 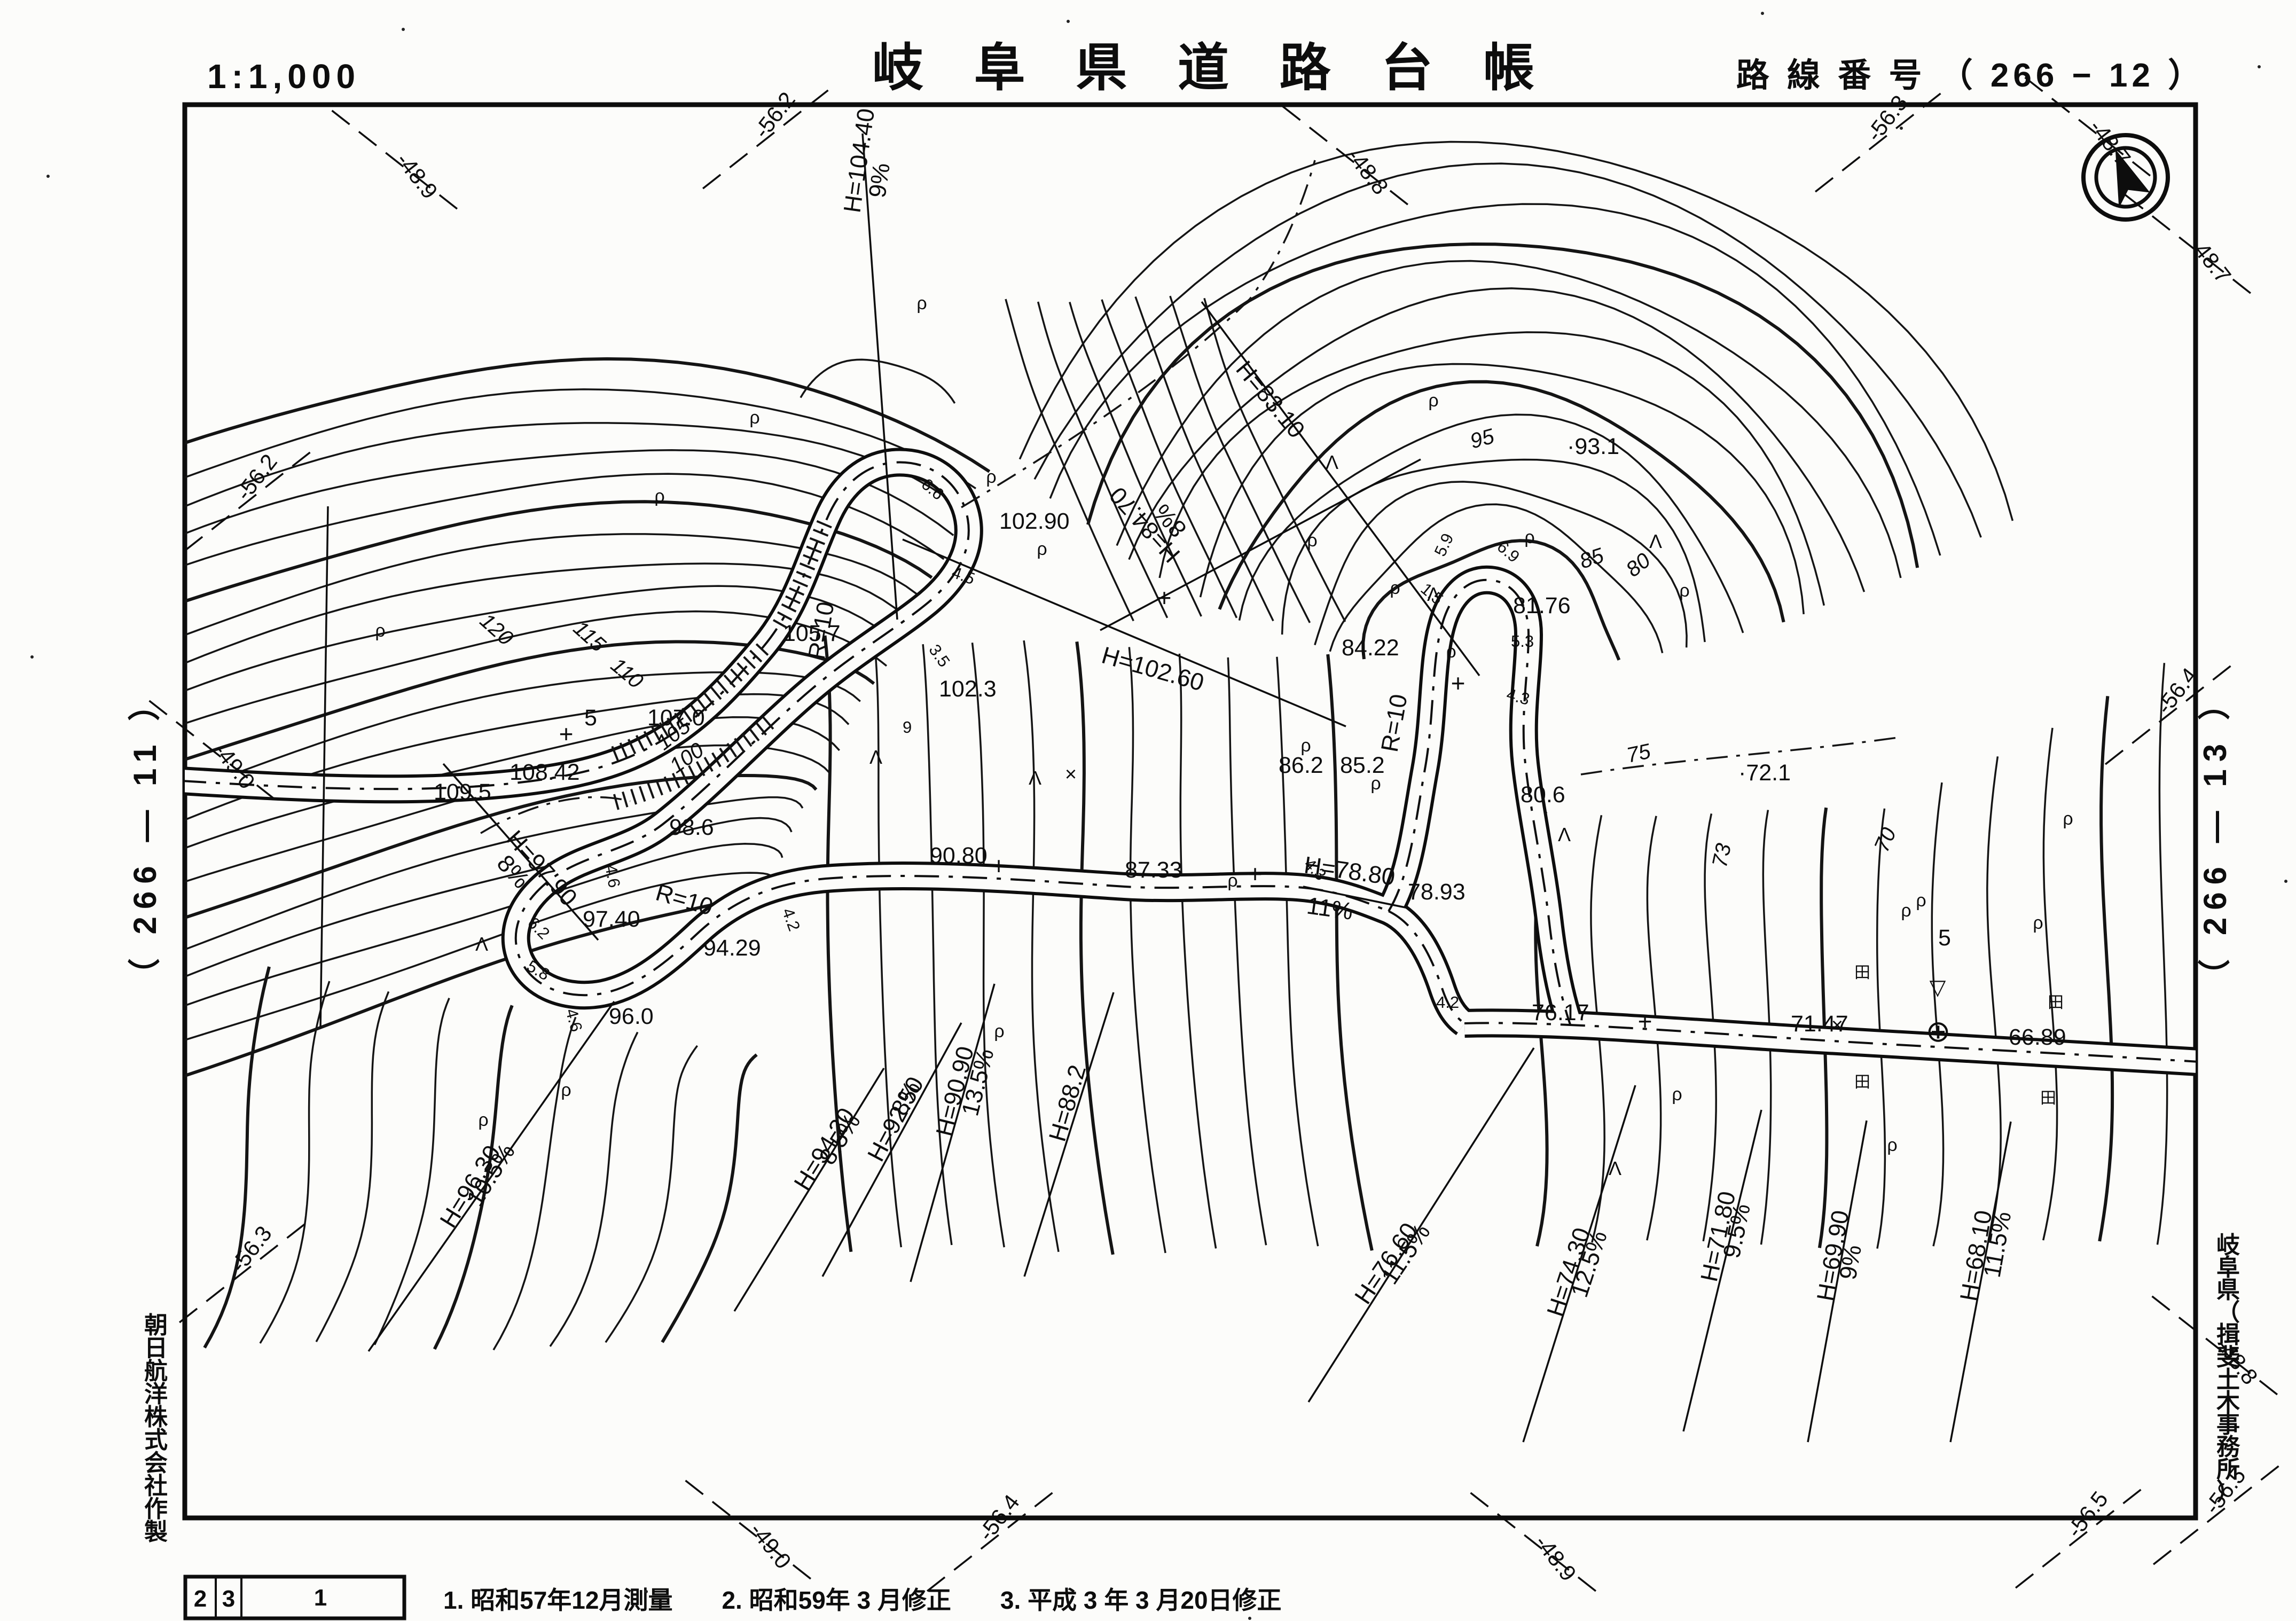 What do you see at coordinates (1765, 773) in the screenshot?
I see `elevation-point-label: ·72.1` at bounding box center [1765, 773].